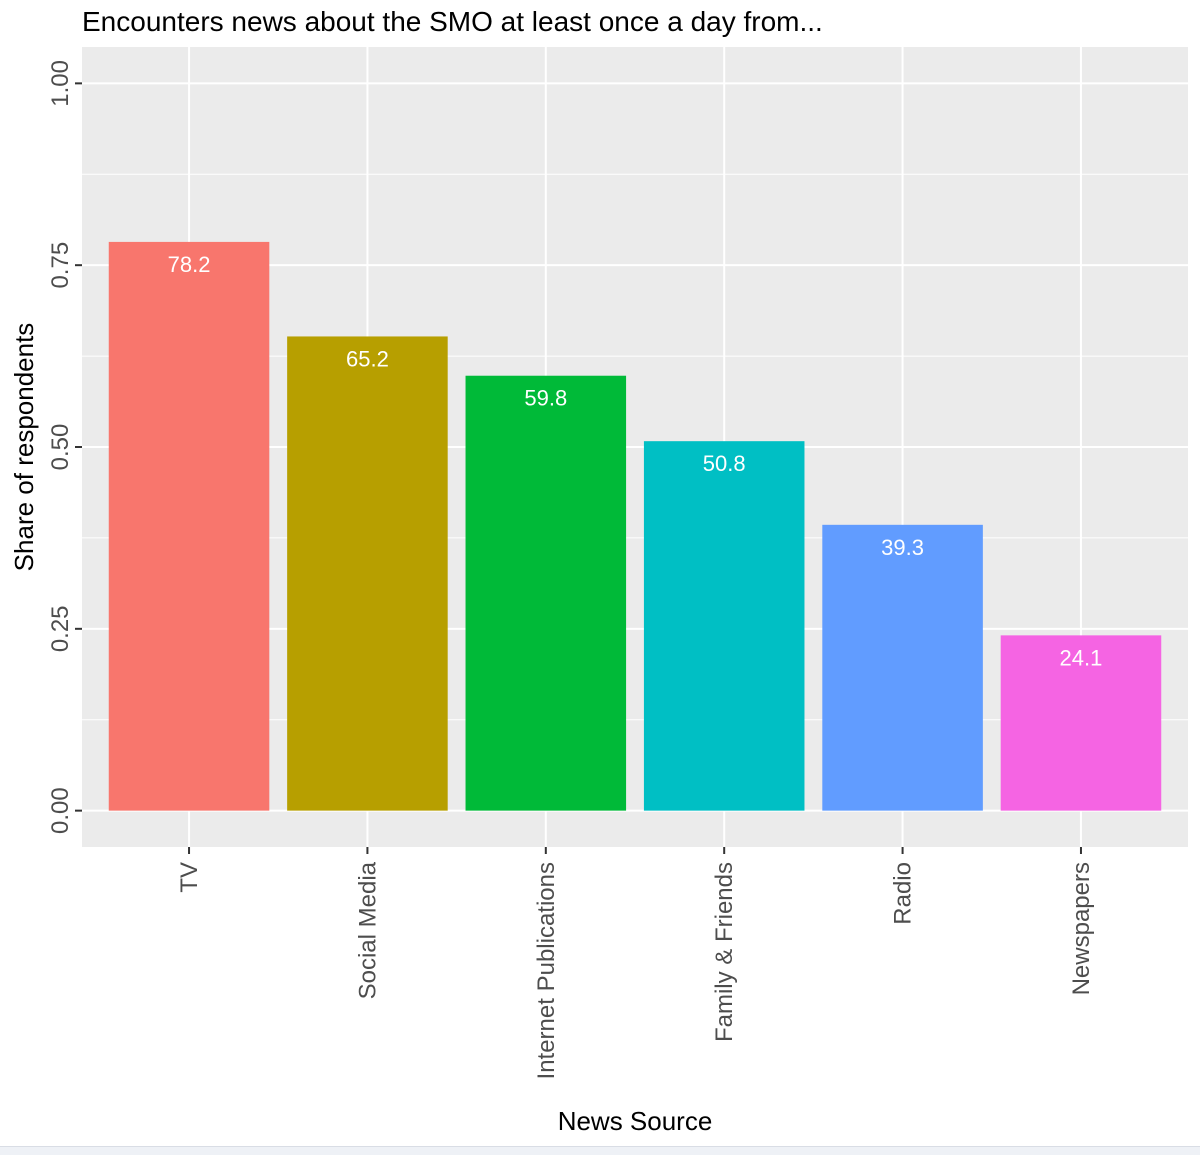 The image size is (1200, 1155). I want to click on x-tick-label: Social Media, so click(367, 930).